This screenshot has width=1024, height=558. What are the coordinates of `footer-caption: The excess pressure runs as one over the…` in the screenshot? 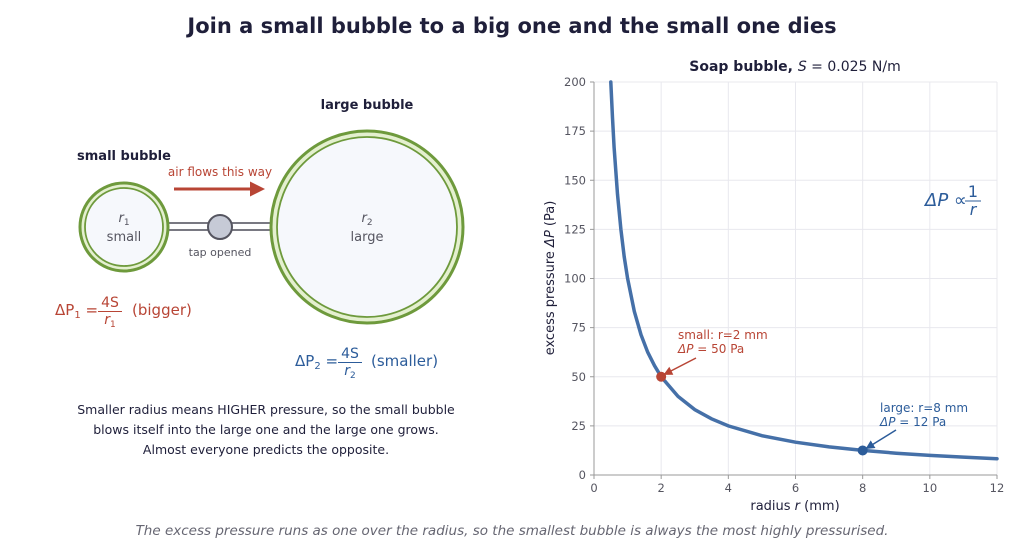 It's located at (512, 531).